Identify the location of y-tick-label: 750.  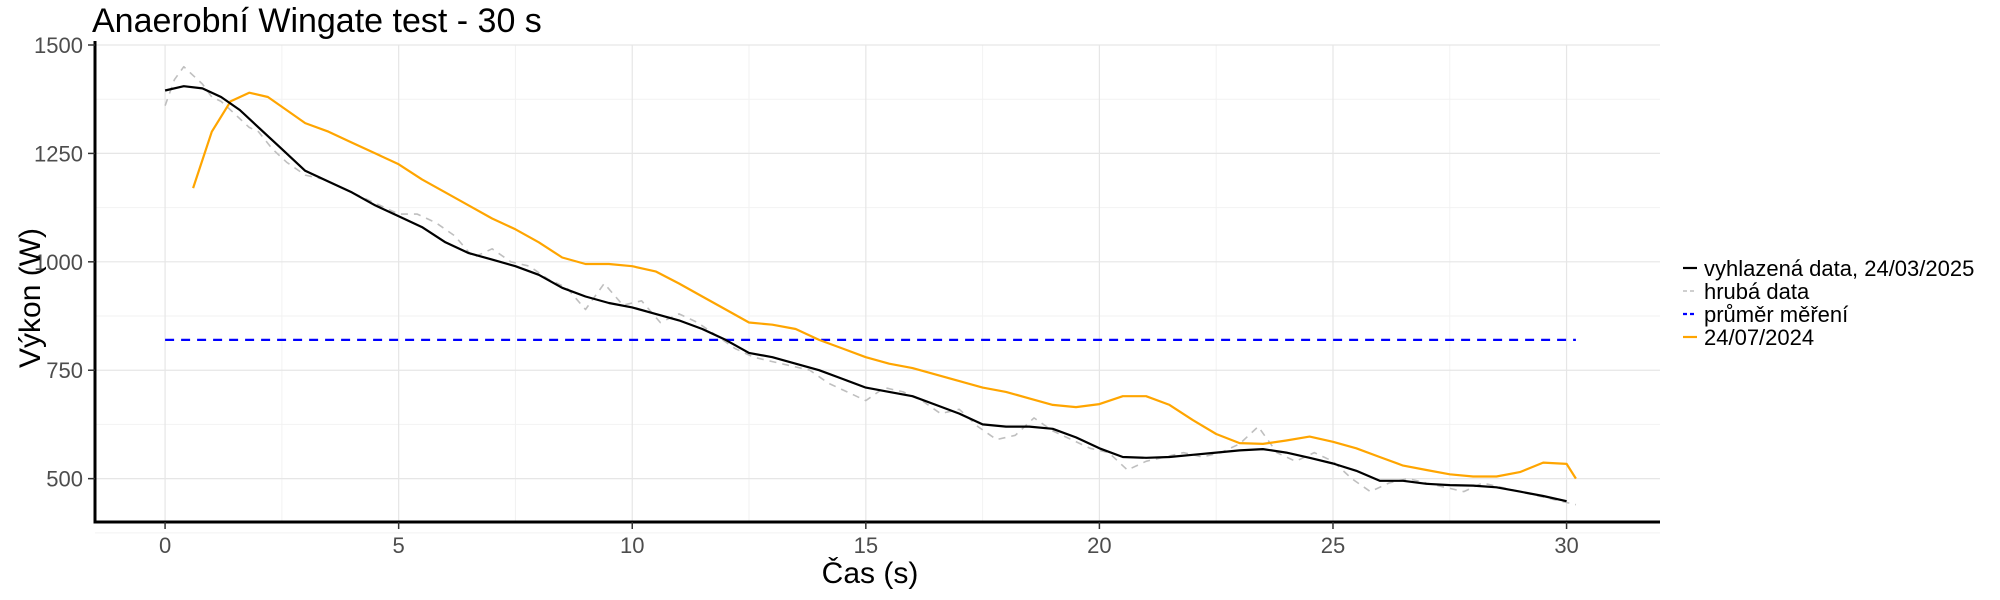
(64, 370).